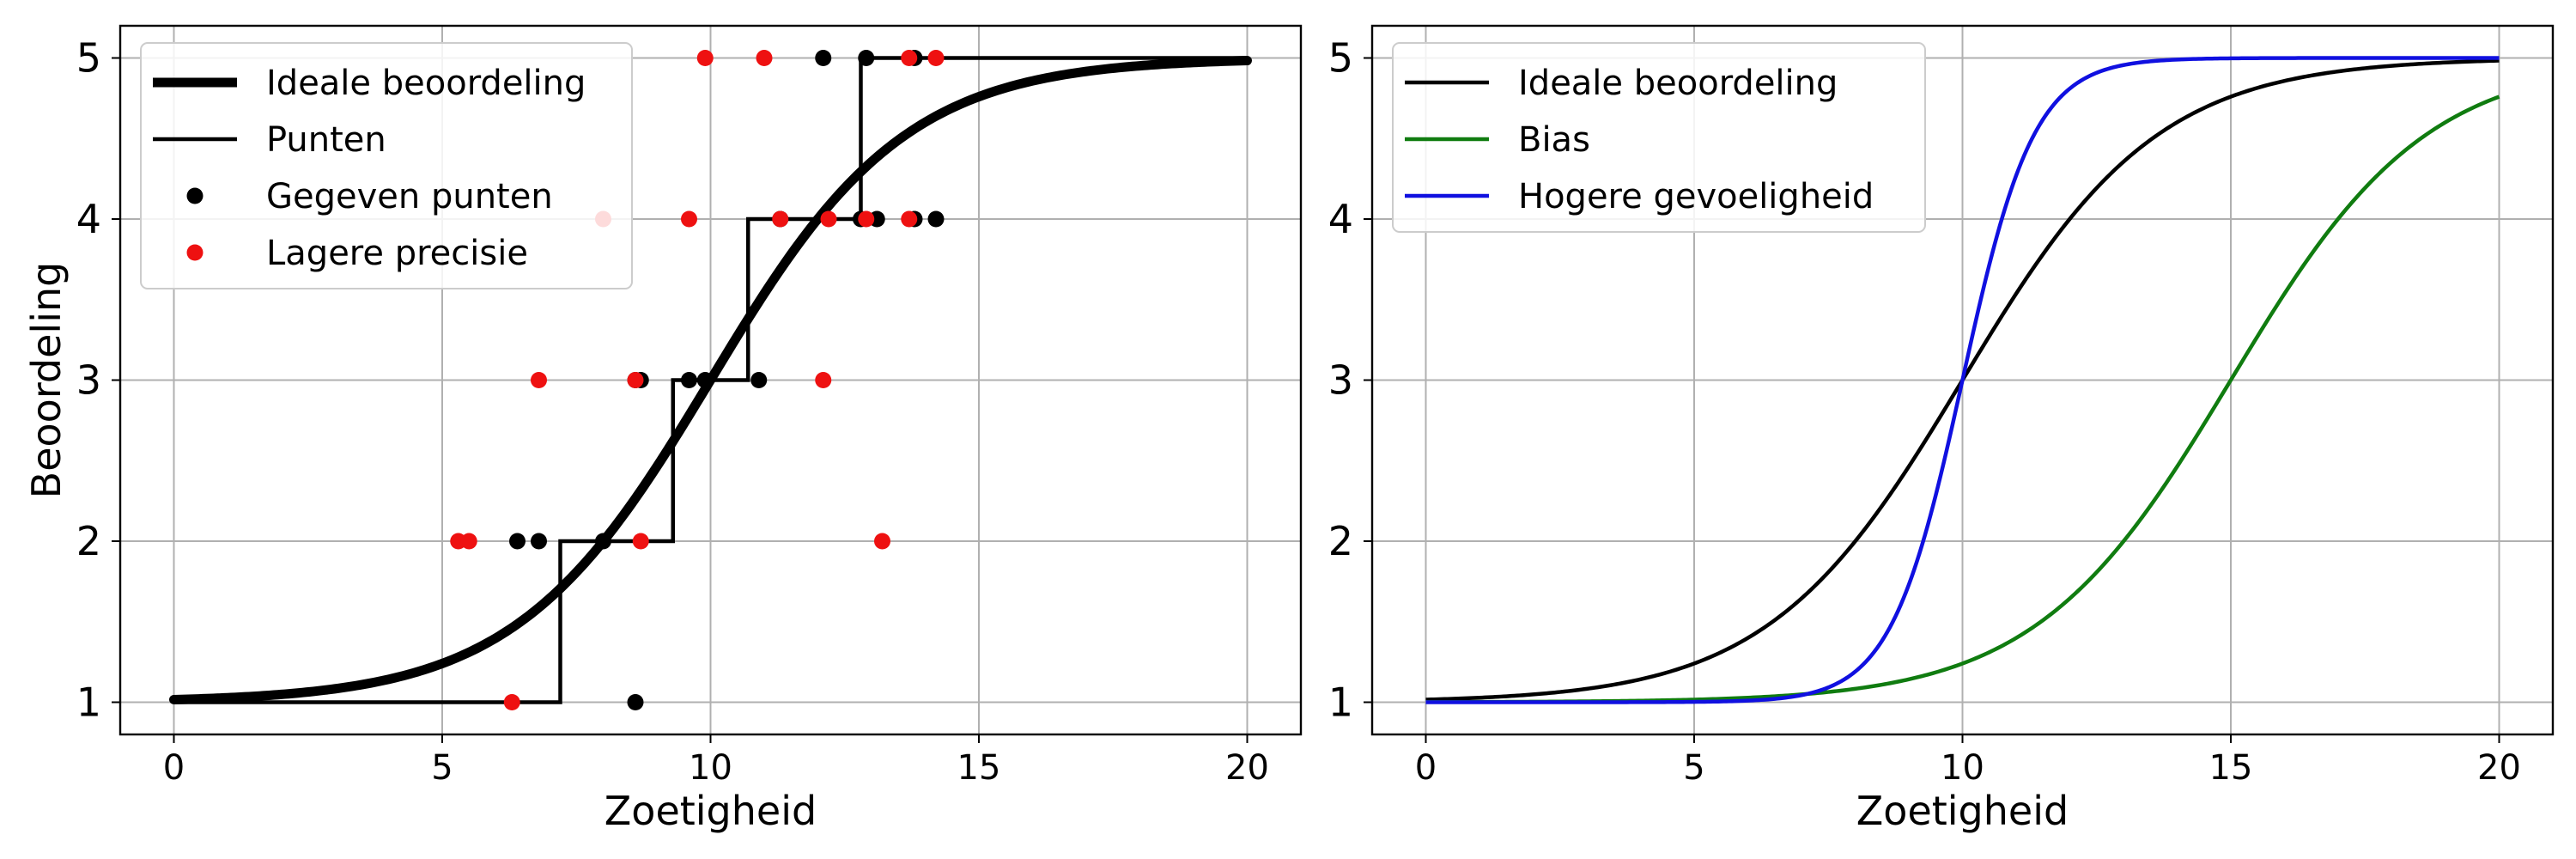 This screenshot has width=2576, height=859. Describe the element at coordinates (1696, 196) in the screenshot. I see `legend-label: Hogere gevoeligheid` at that location.